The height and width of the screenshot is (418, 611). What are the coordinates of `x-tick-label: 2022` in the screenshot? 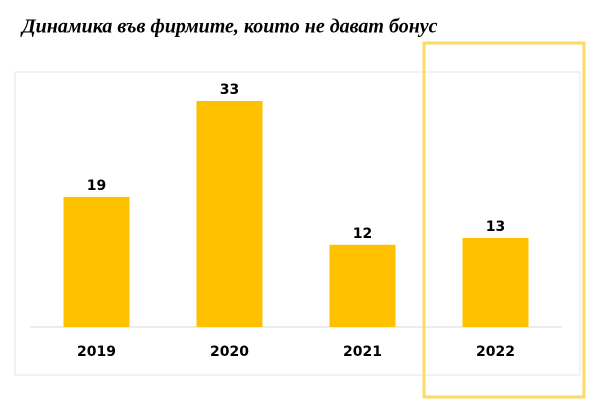 It's located at (495, 352).